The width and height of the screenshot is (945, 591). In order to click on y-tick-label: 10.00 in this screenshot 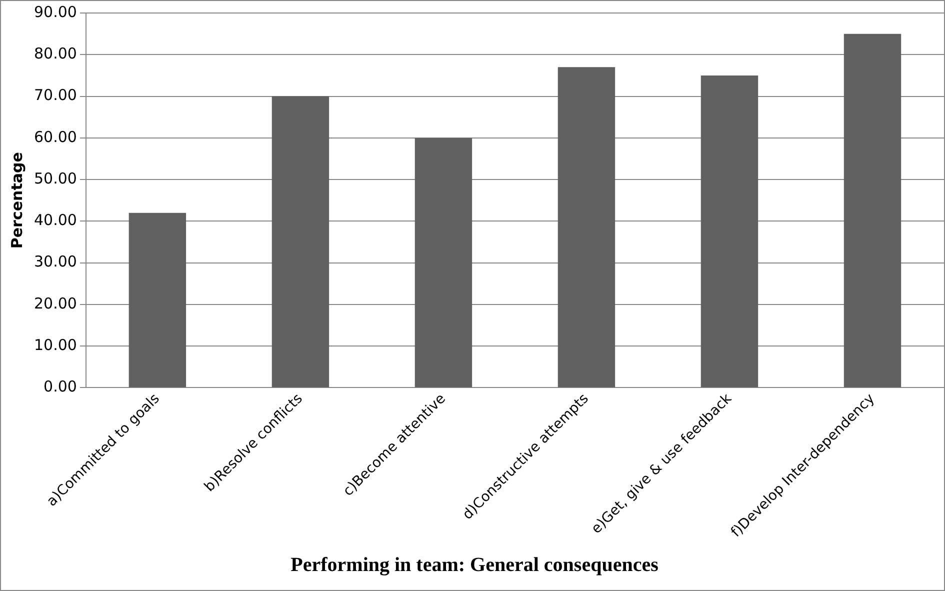, I will do `click(55, 345)`.